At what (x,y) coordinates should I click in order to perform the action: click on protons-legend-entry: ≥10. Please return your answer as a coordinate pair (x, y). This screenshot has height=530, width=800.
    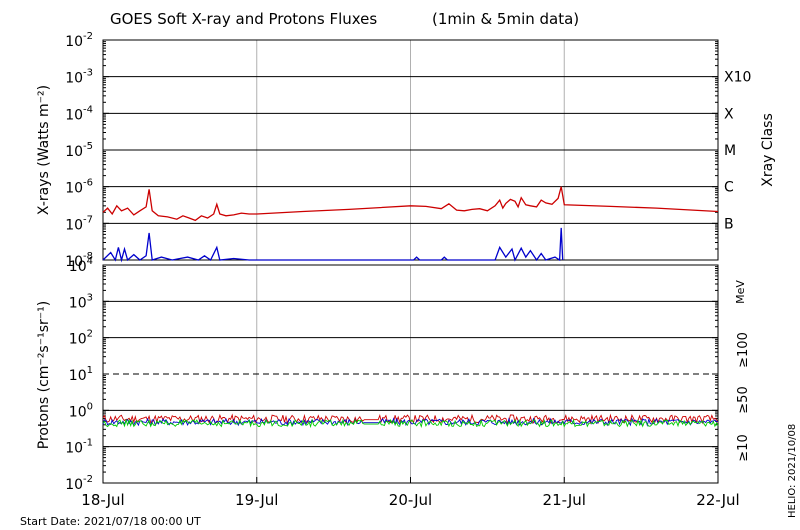
    Looking at the image, I should click on (743, 447).